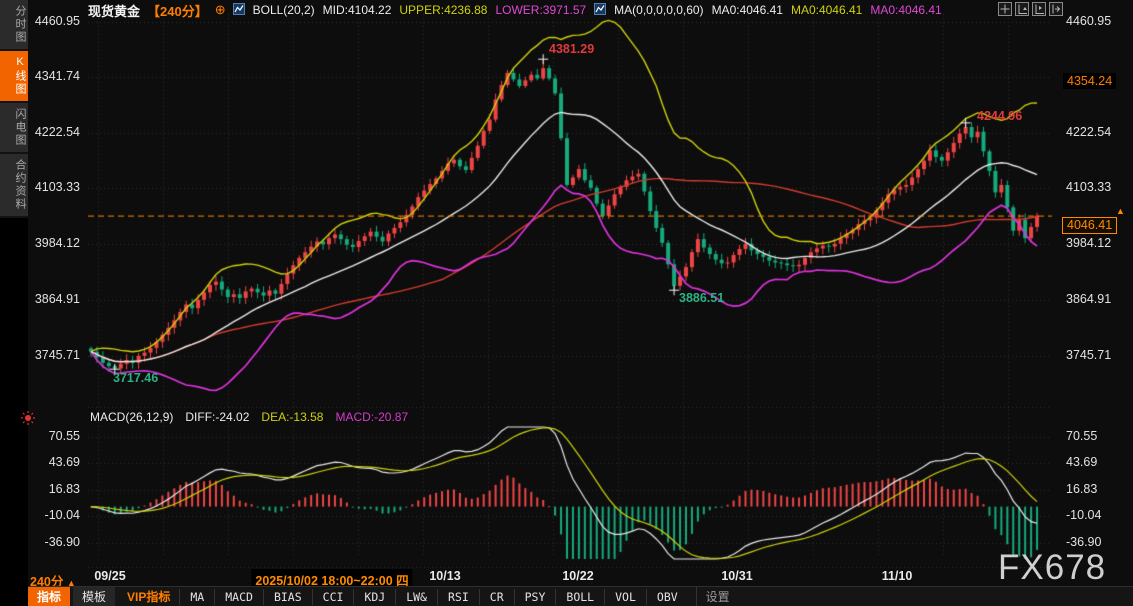 The width and height of the screenshot is (1133, 606). I want to click on symbol-title: 现货黄金, so click(114, 11).